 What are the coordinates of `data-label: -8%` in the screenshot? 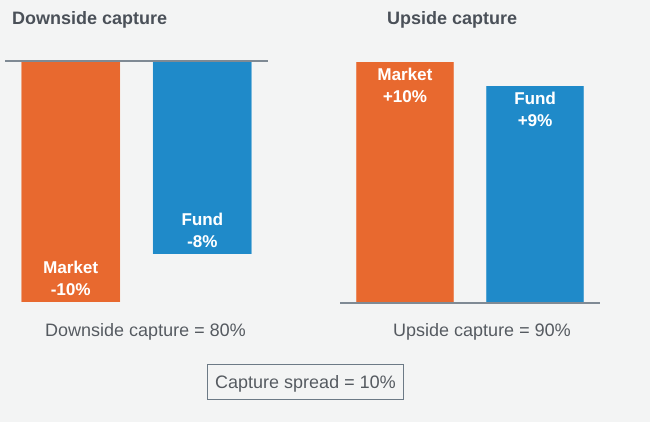 It's located at (202, 241).